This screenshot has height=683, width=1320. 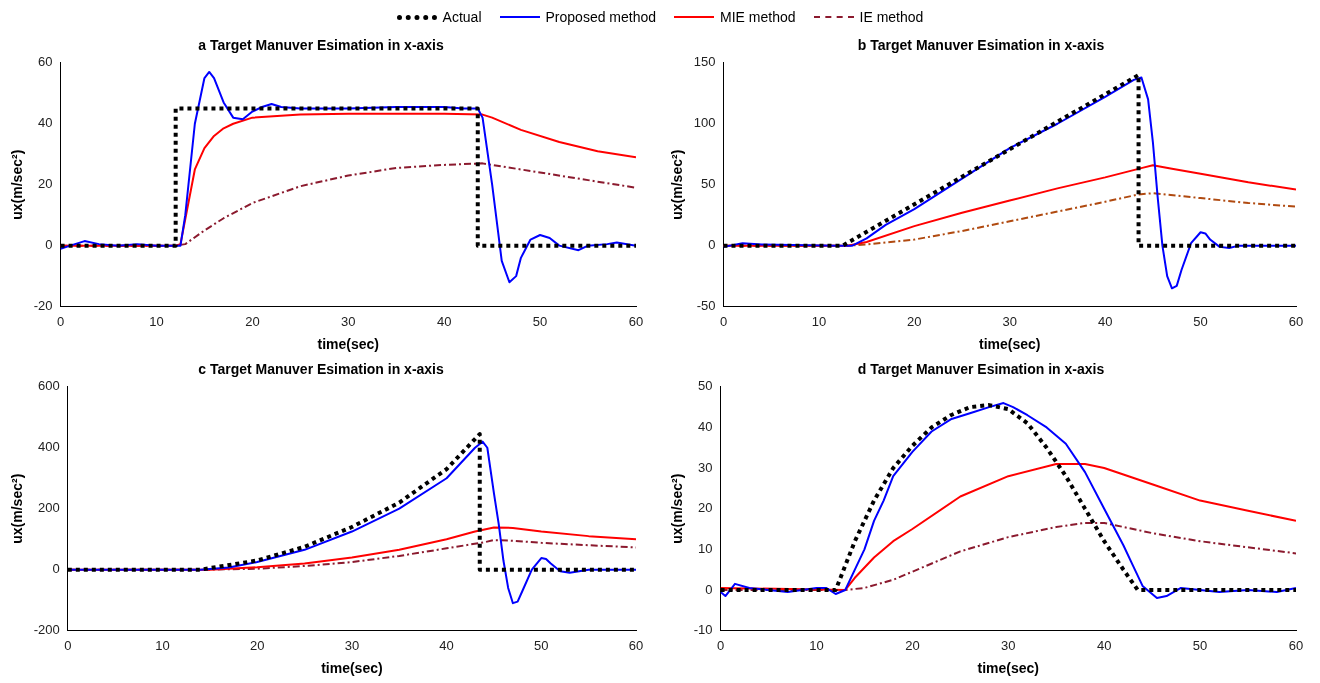 I want to click on legend-label: MIE method, so click(x=758, y=17).